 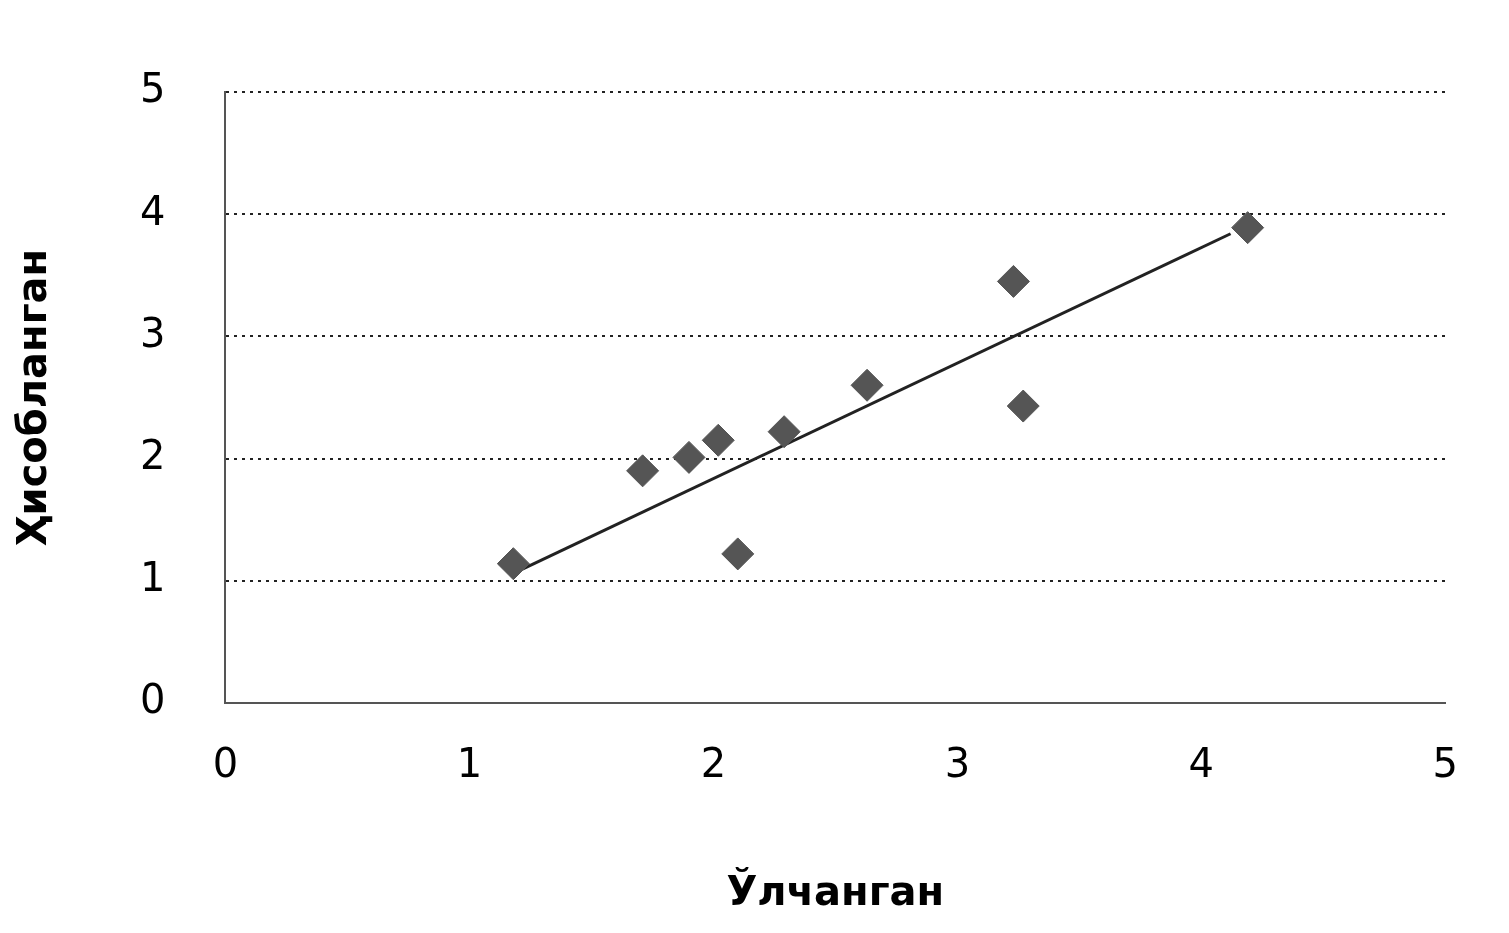 What do you see at coordinates (153, 699) in the screenshot?
I see `y-tick-label: 0` at bounding box center [153, 699].